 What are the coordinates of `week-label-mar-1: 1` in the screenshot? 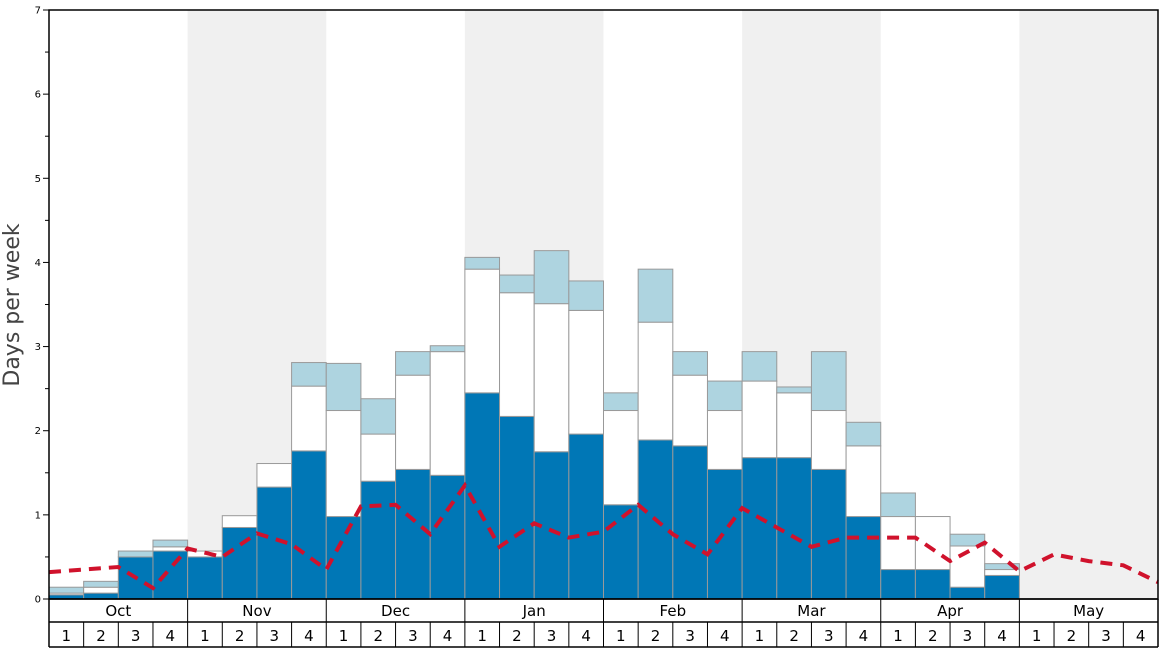 It's located at (760, 636).